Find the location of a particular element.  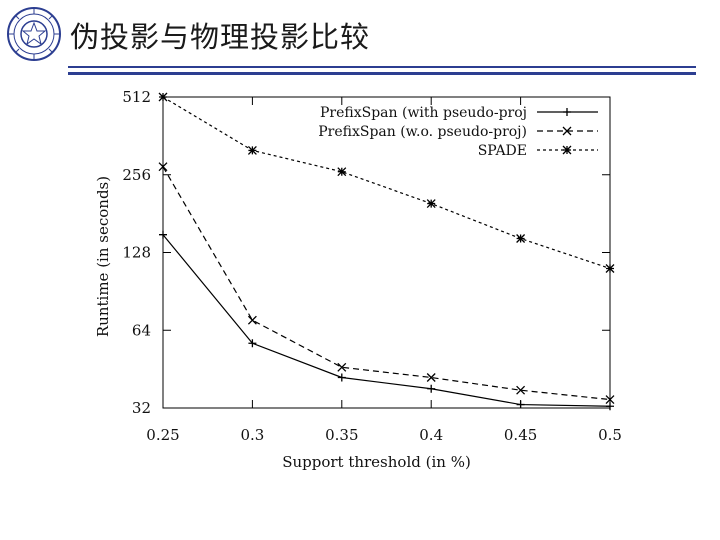

x-axis-label: Support threshold (in %) is located at coordinates (376, 462).